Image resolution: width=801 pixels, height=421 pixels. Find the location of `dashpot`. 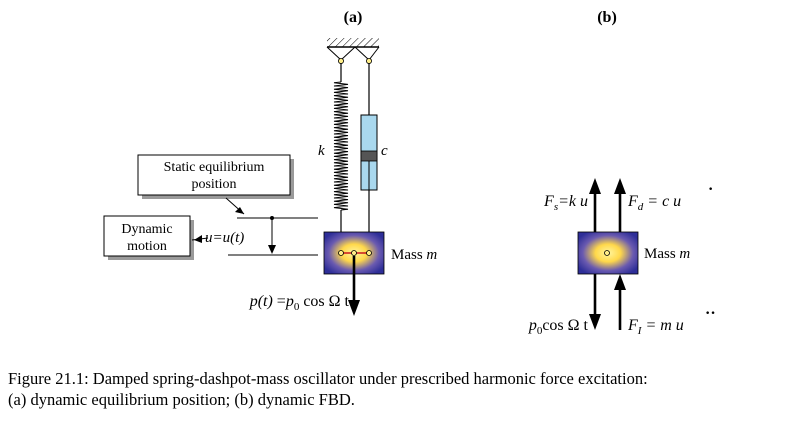

dashpot is located at coordinates (369, 158).